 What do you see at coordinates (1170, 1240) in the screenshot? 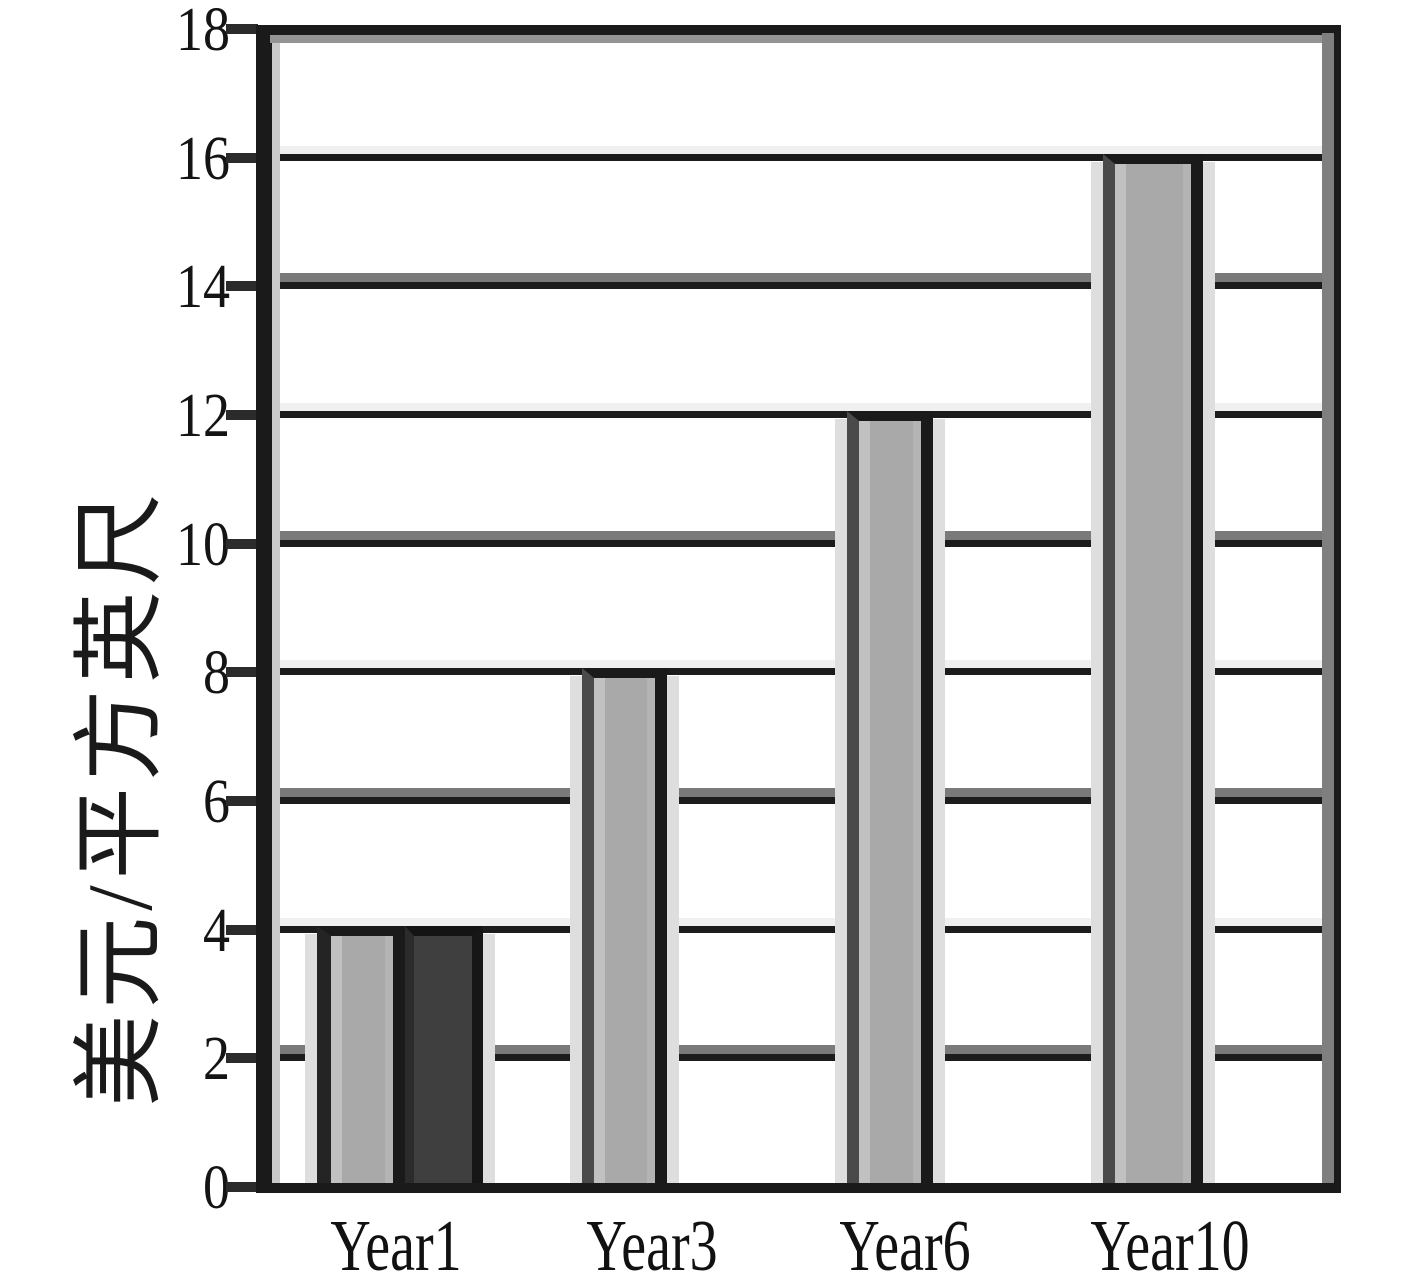
I see `x-label-year10: Year10` at bounding box center [1170, 1240].